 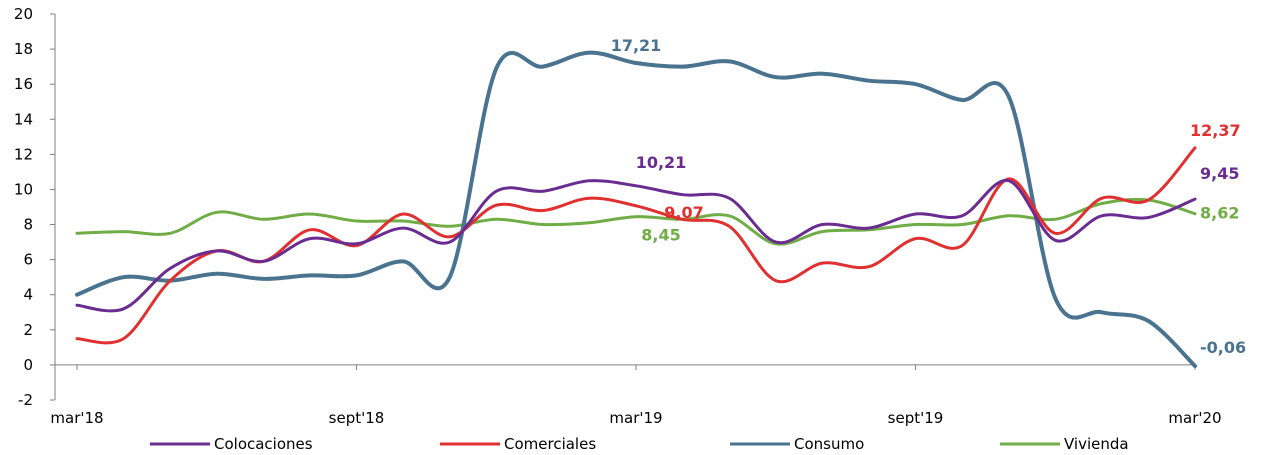 I want to click on y-tick-label: 12, so click(x=23, y=154).